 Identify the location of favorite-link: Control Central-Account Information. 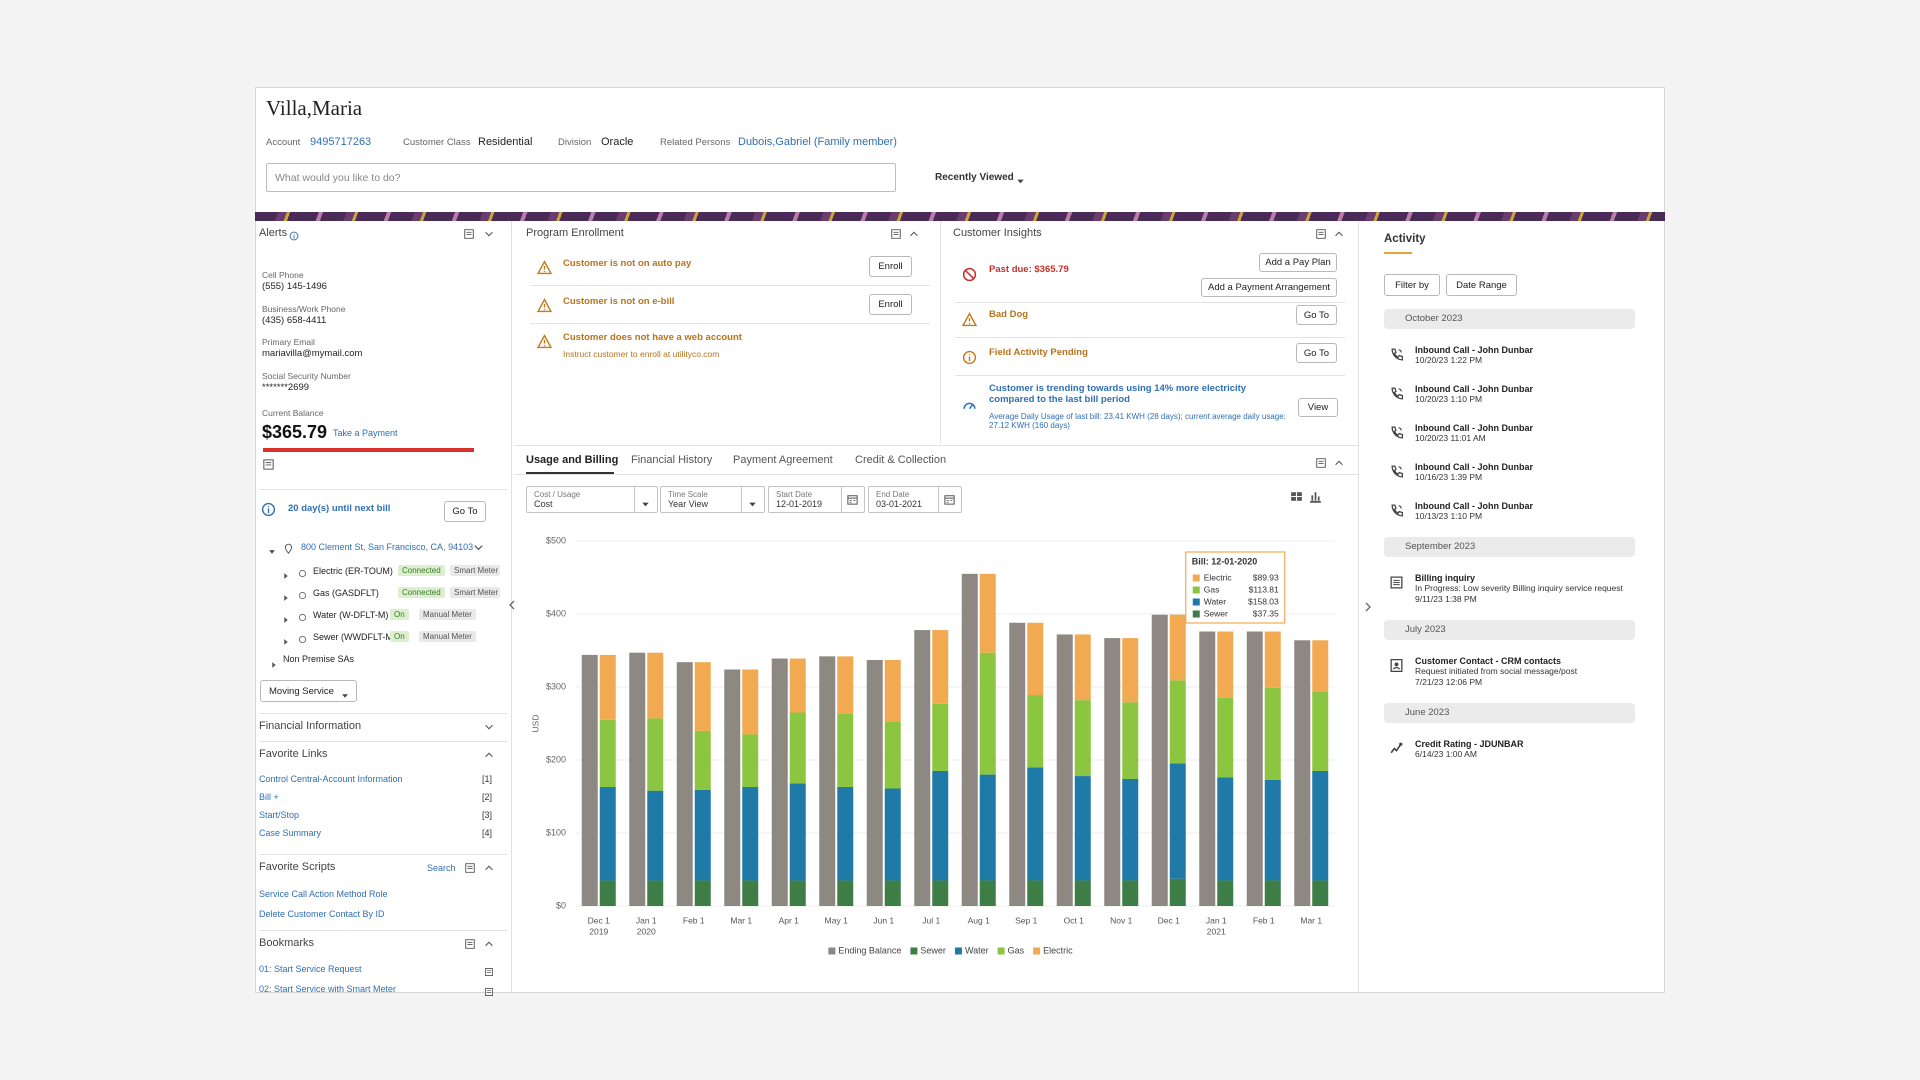
(331, 779).